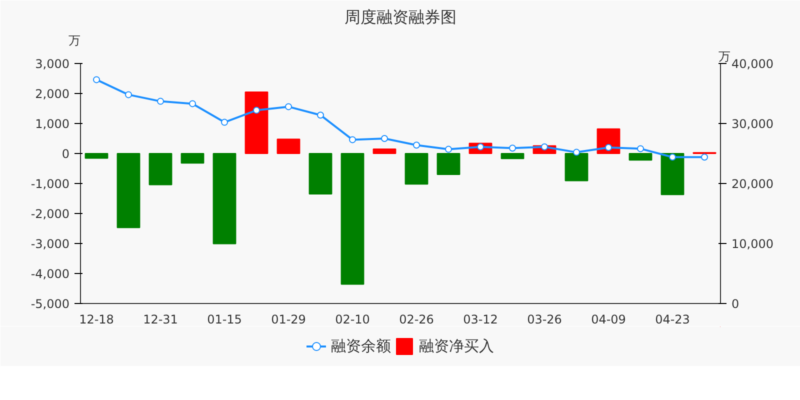  What do you see at coordinates (96, 319) in the screenshot?
I see `x-tick-label: 12-18` at bounding box center [96, 319].